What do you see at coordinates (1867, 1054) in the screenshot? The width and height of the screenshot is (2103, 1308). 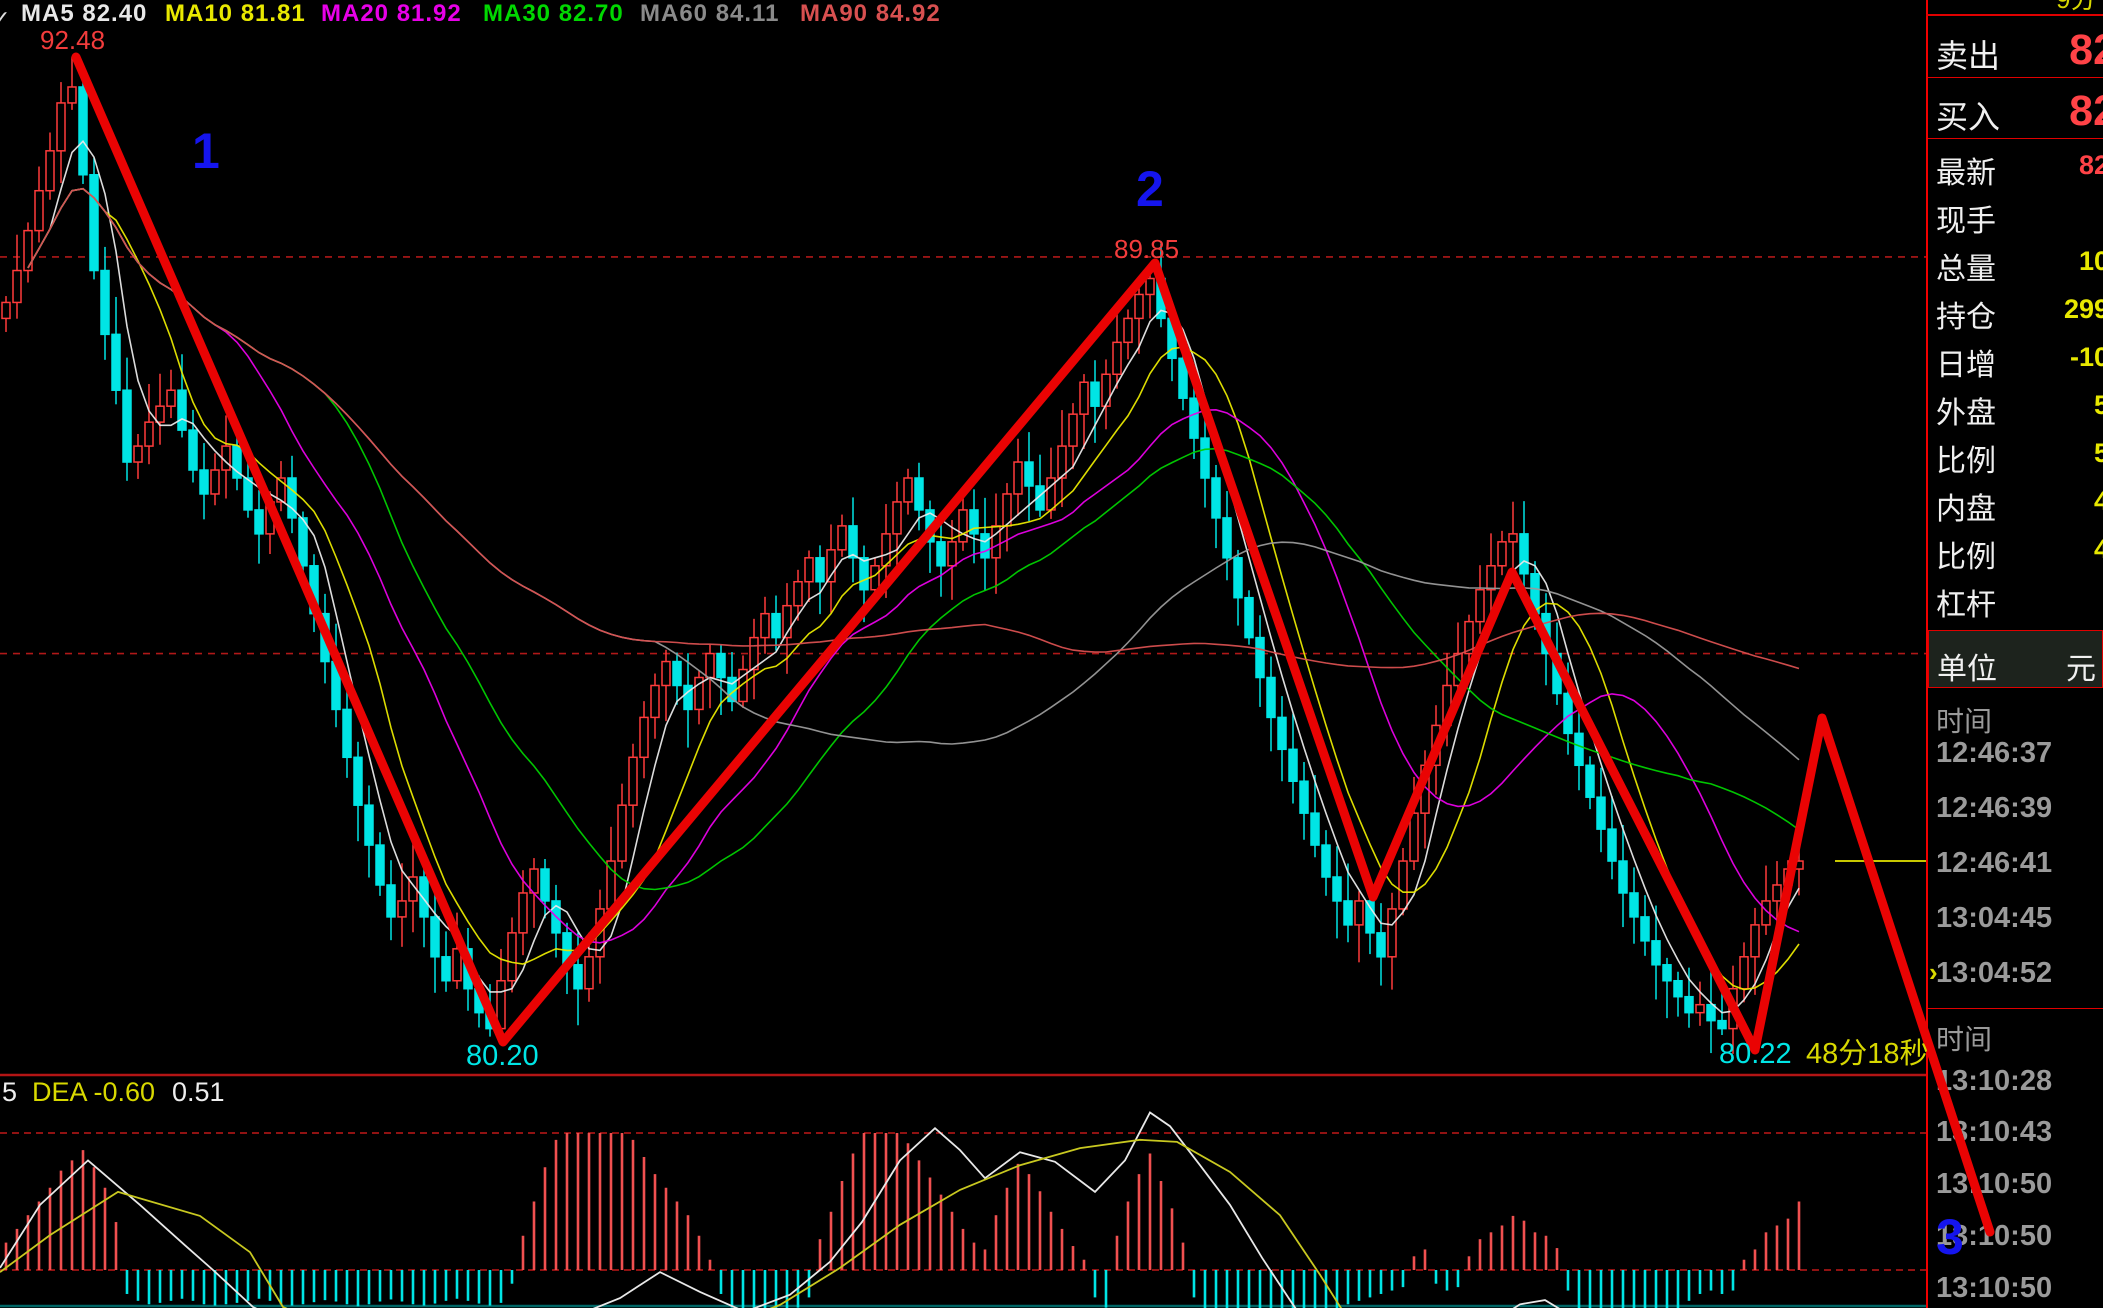 I see `bar-countdown-label: 48分18秒` at bounding box center [1867, 1054].